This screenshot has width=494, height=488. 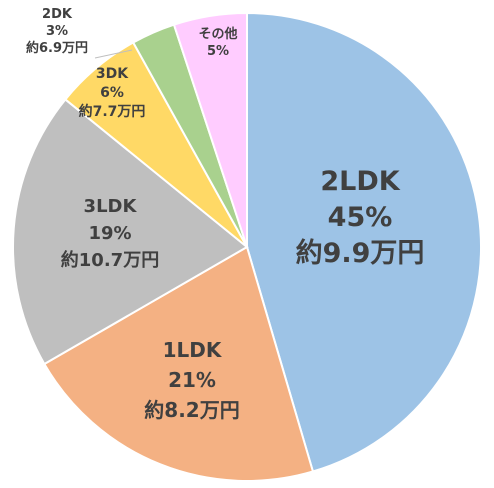 I want to click on slice-label-line: 約10.7万円, so click(x=110, y=260).